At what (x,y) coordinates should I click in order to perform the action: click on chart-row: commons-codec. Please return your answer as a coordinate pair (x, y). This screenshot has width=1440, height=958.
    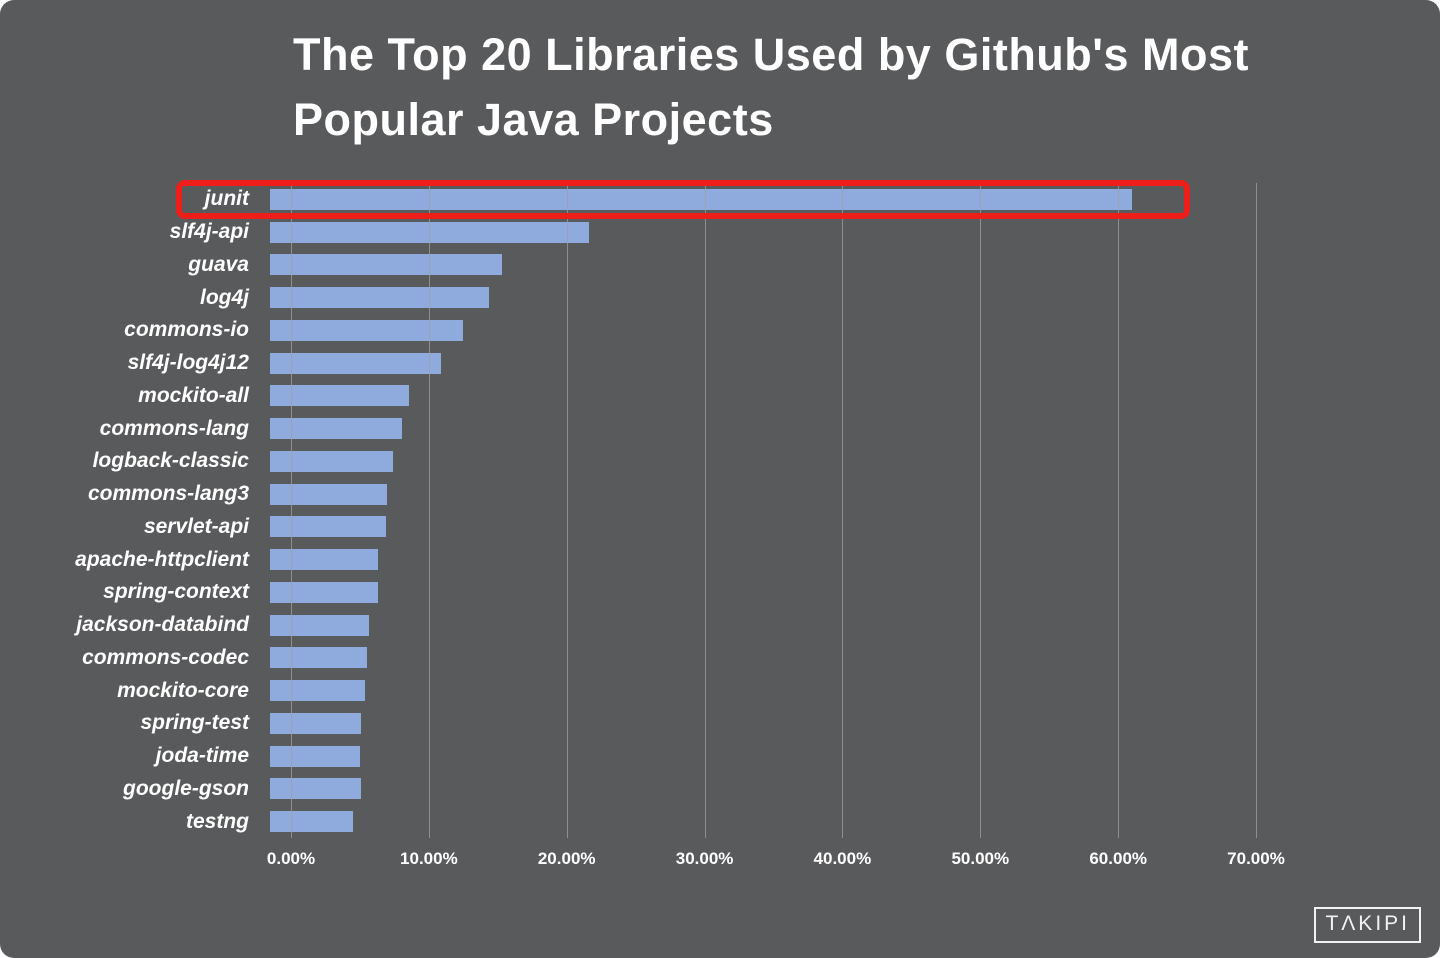
    Looking at the image, I should click on (720, 658).